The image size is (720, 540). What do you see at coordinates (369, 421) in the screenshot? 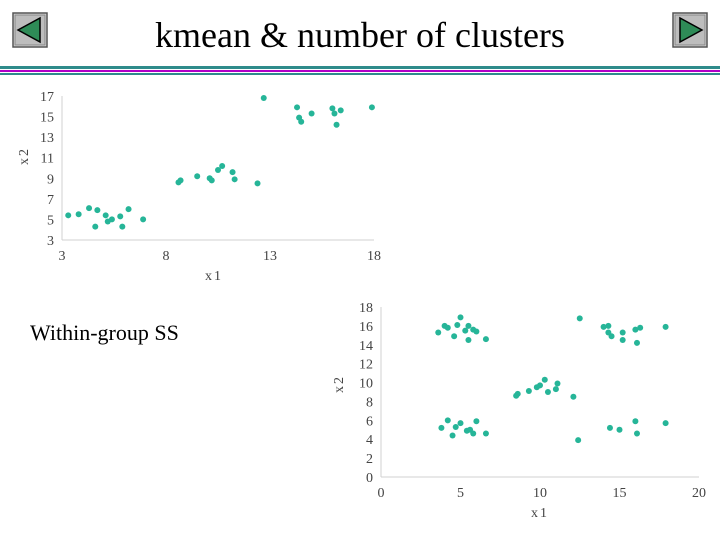
I see `y-tick-label: 6` at bounding box center [369, 421].